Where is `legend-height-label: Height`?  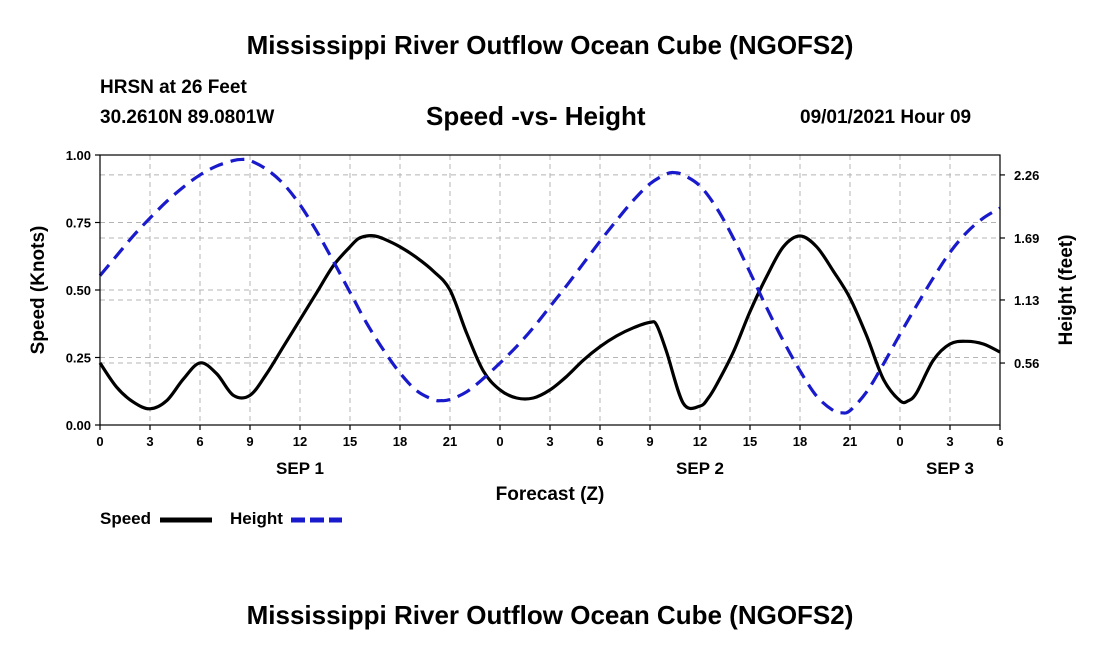
legend-height-label: Height is located at coordinates (256, 518).